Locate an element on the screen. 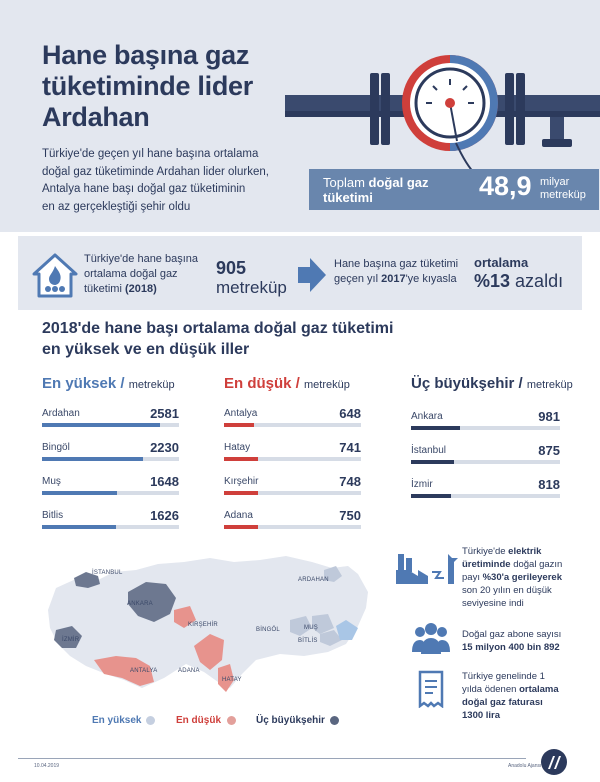  info-text: yılda ödenen is located at coordinates (489, 689).